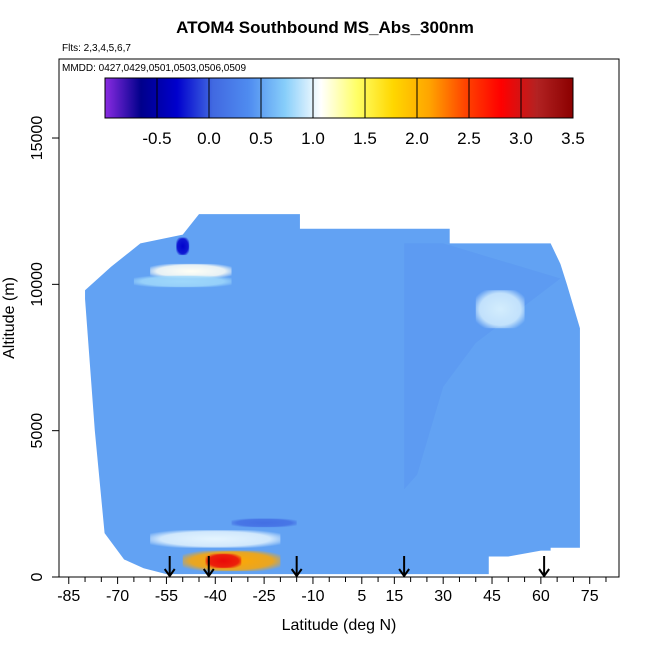 This screenshot has width=650, height=650. Describe the element at coordinates (417, 138) in the screenshot. I see `colorbar-tick-label: 2.0` at that location.